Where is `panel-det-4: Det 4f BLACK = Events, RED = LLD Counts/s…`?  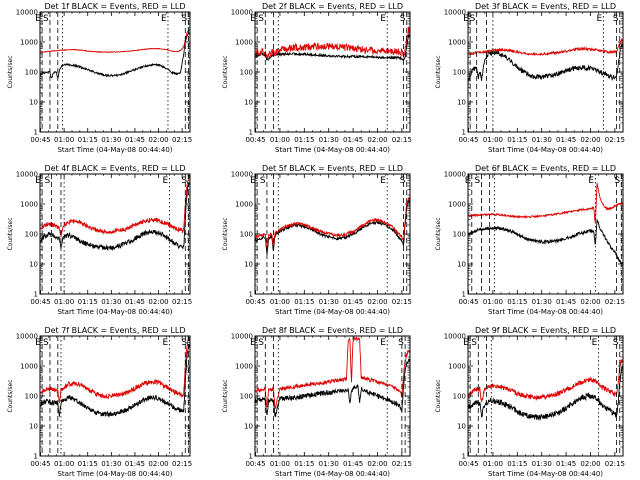
panel-det-4: Det 4f BLACK = Events, RED = LLD Counts/s… is located at coordinates (99, 240).